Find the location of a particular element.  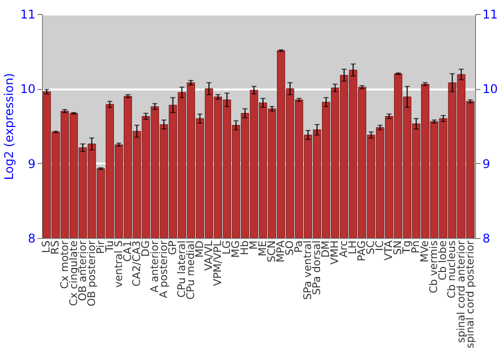

x-tick-label: Tg is located at coordinates (407, 247).